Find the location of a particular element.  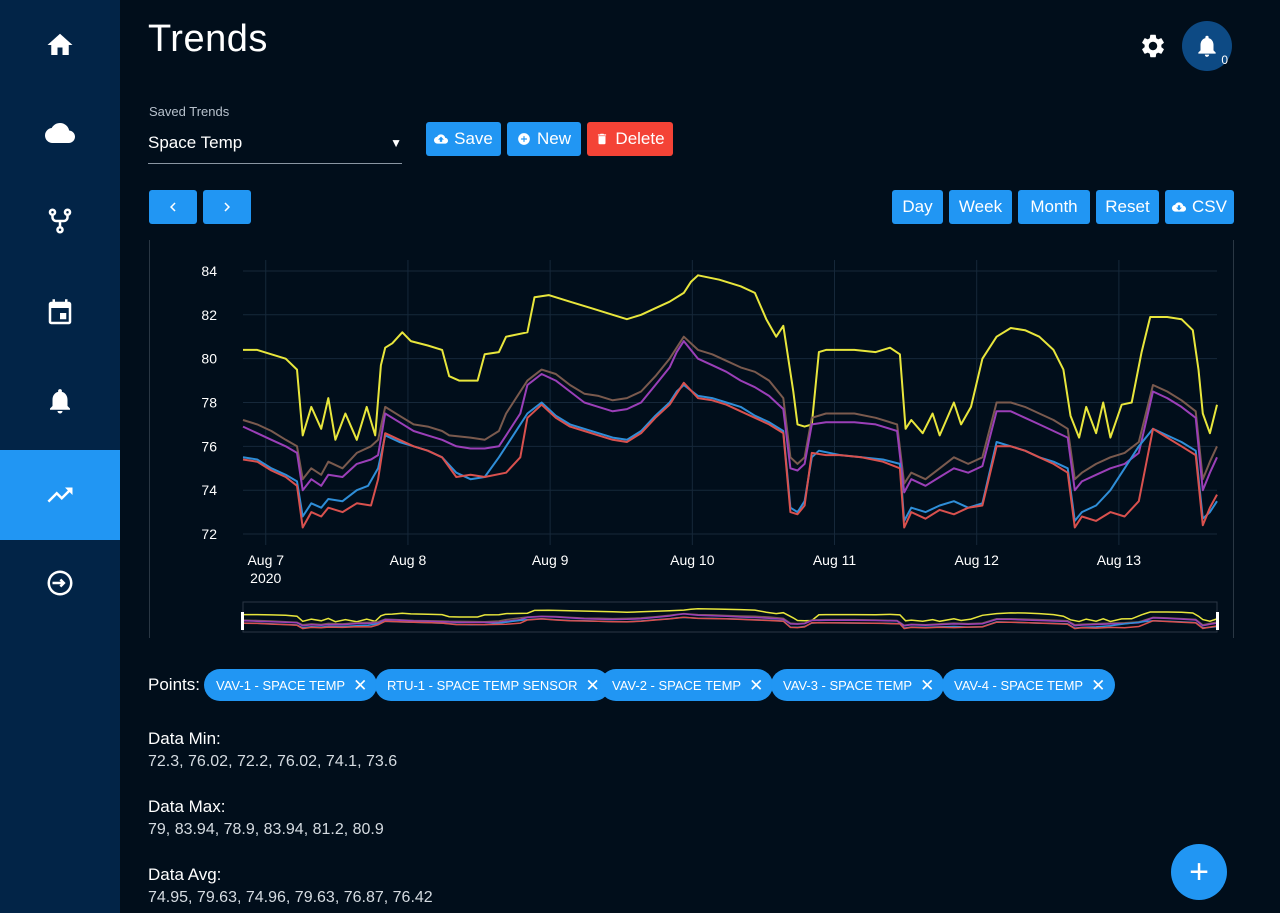

logout-icon is located at coordinates (60, 583).